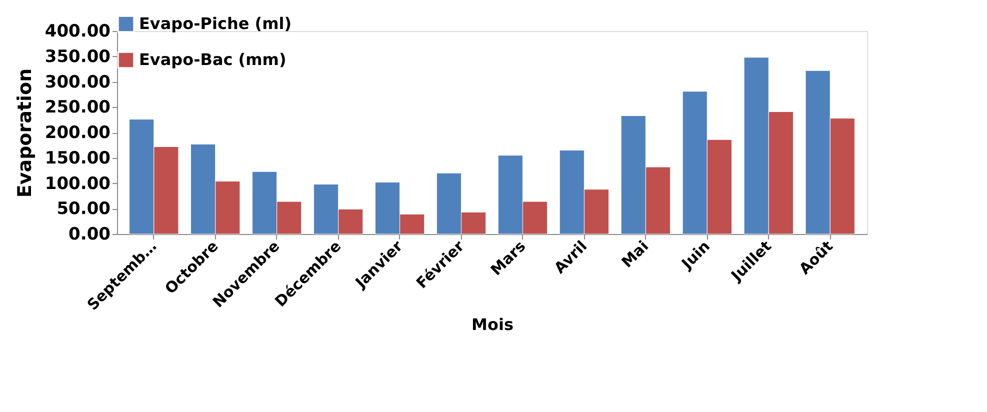  Describe the element at coordinates (89, 234) in the screenshot. I see `y-tick-label: 0.00` at that location.